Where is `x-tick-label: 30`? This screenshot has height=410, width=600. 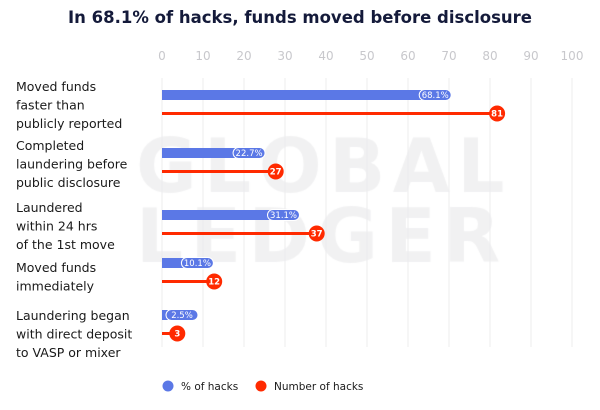 x-tick-label: 30 is located at coordinates (284, 56).